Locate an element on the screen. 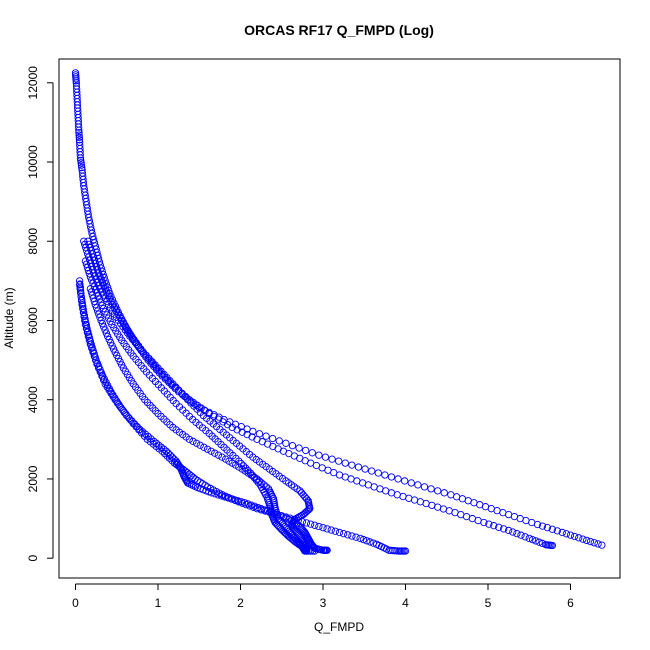 This screenshot has width=650, height=650. x-axis: 0 1 2 3 4 5 6 is located at coordinates (323, 596).